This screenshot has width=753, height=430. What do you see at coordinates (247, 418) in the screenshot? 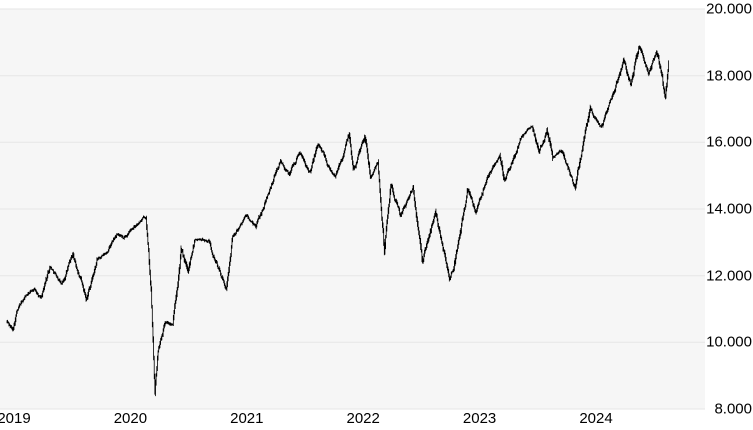
I see `x-axis-label: 2021` at bounding box center [247, 418].